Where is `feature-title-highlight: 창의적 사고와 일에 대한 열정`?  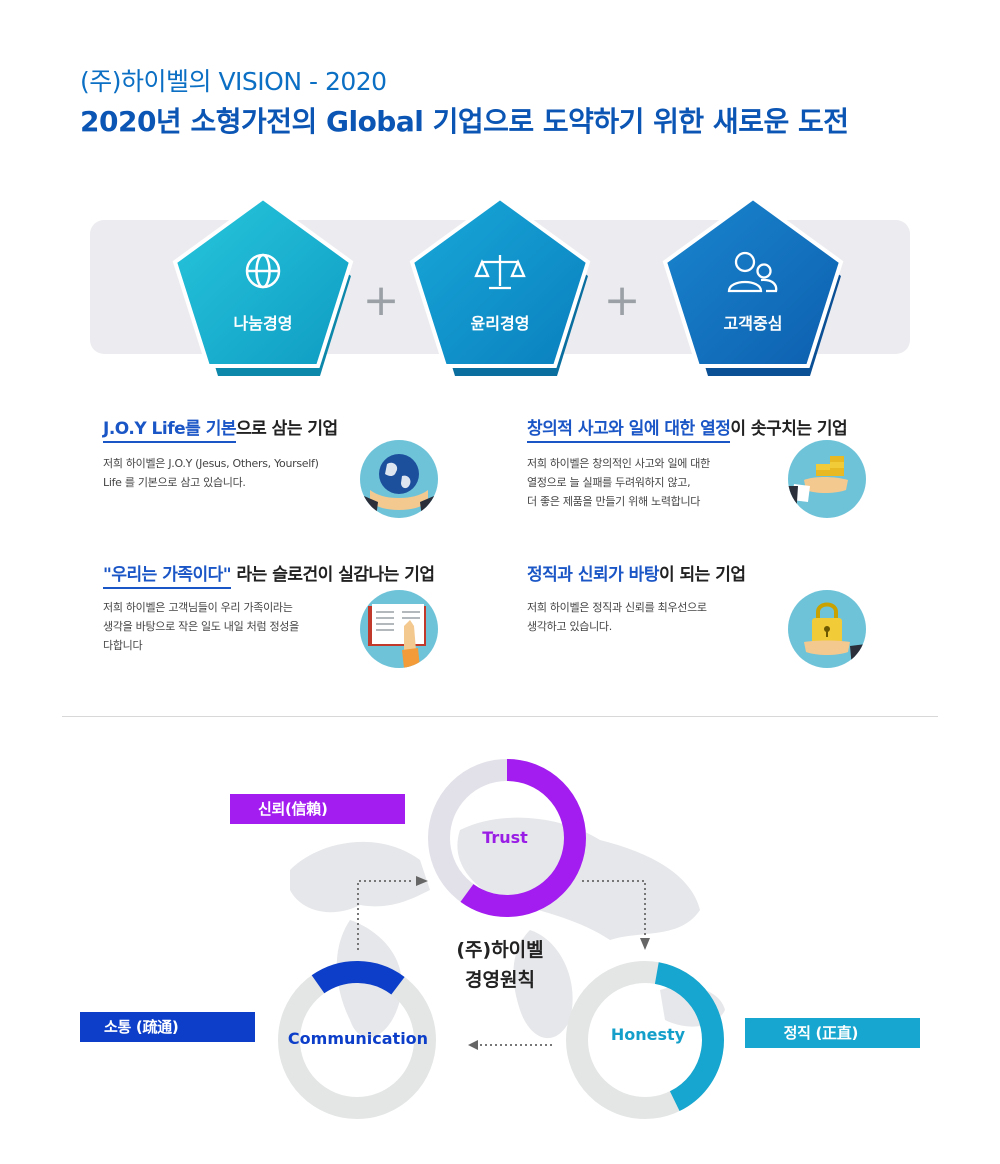
feature-title-highlight: 창의적 사고와 일에 대한 열정 is located at coordinates (629, 431).